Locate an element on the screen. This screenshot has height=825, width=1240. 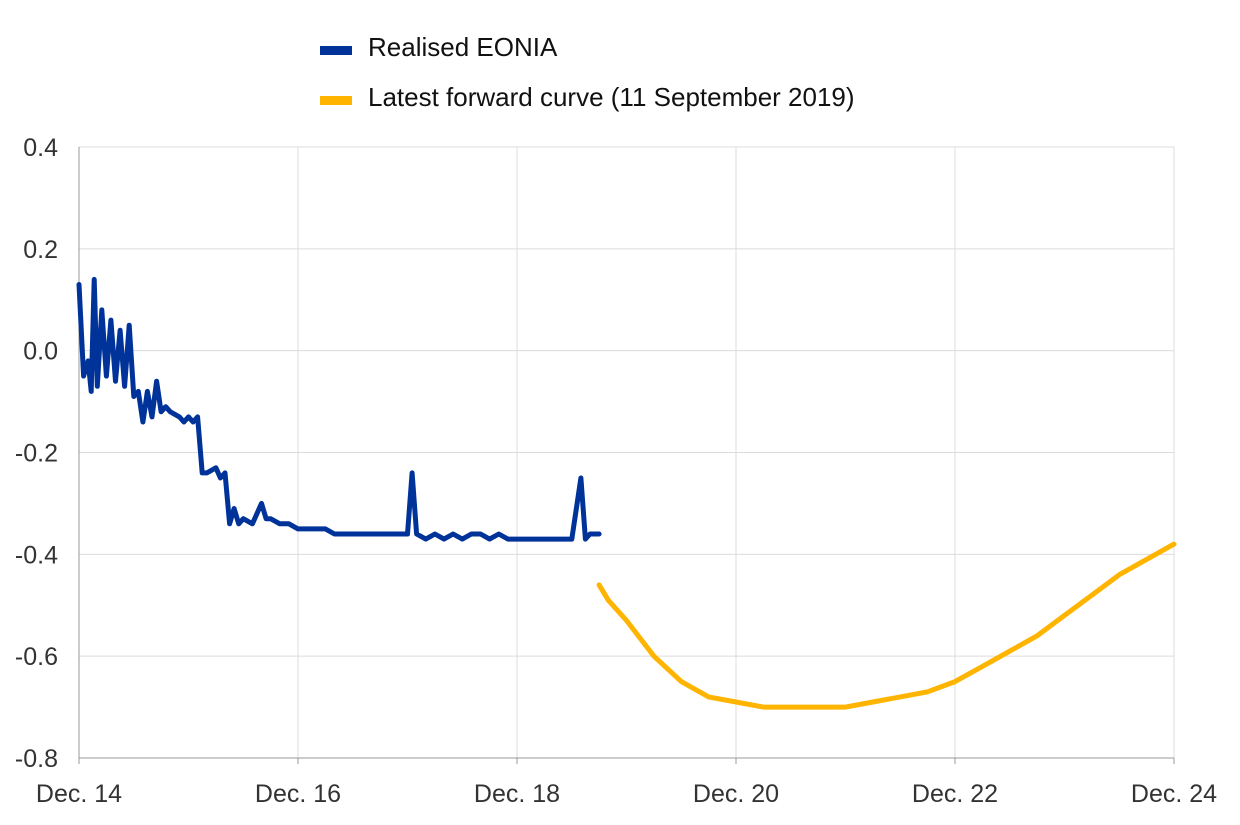
forward-curve-line is located at coordinates (886, 625).